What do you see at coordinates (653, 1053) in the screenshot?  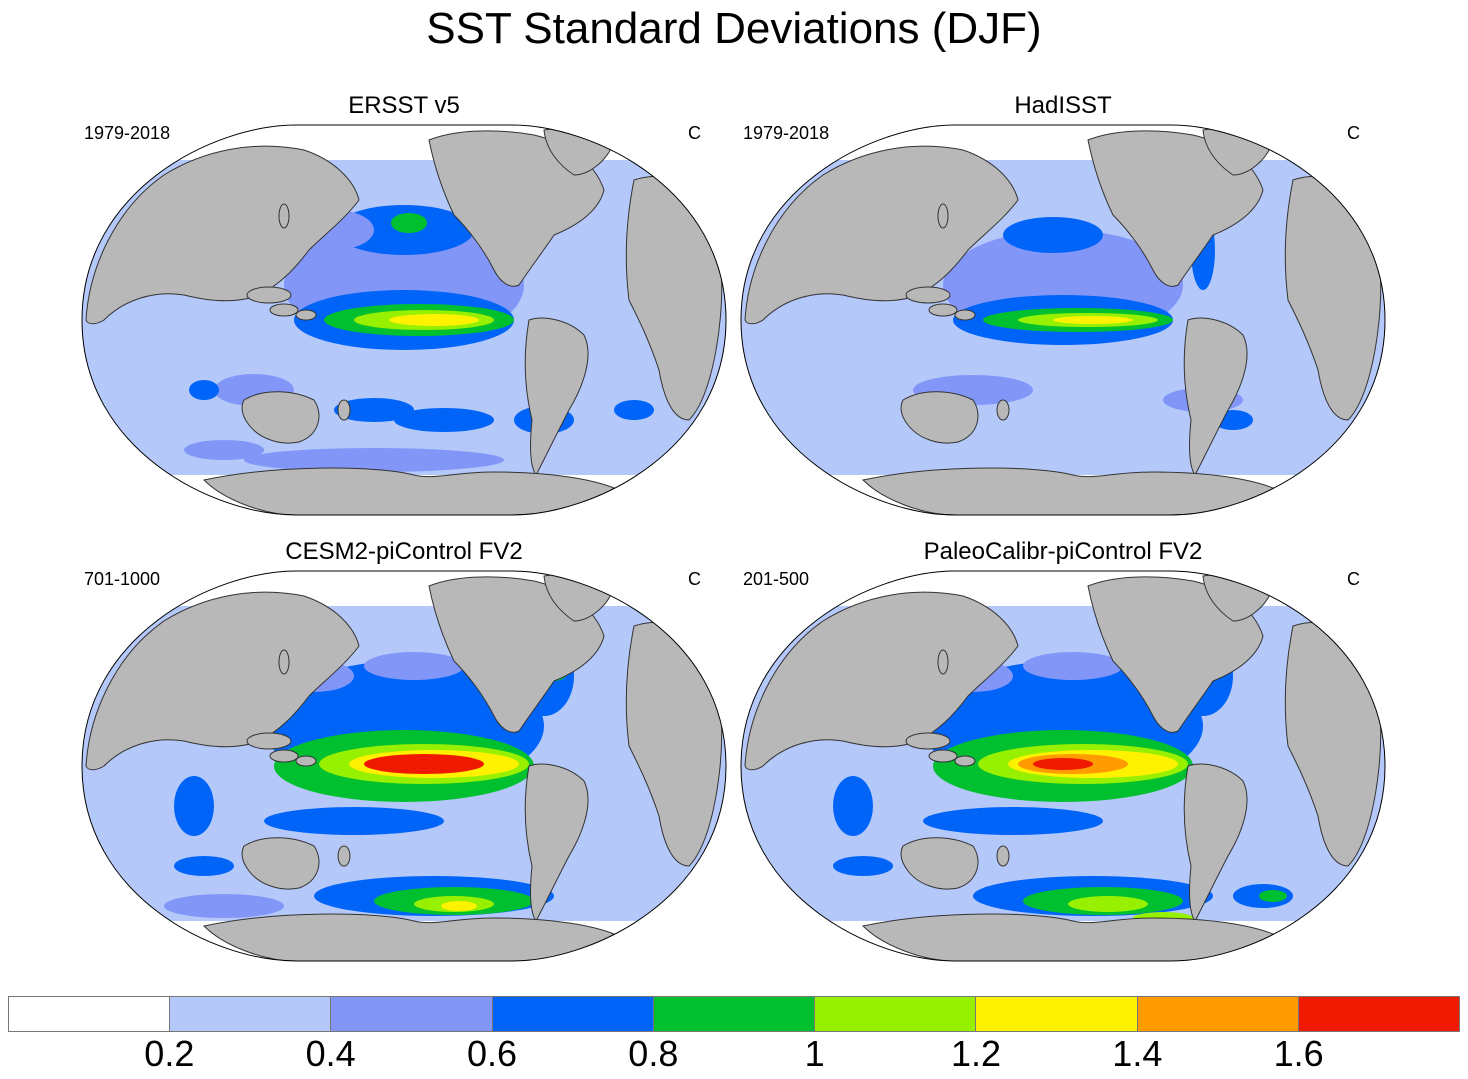 I see `colorbar-tick-label: 0.8` at bounding box center [653, 1053].